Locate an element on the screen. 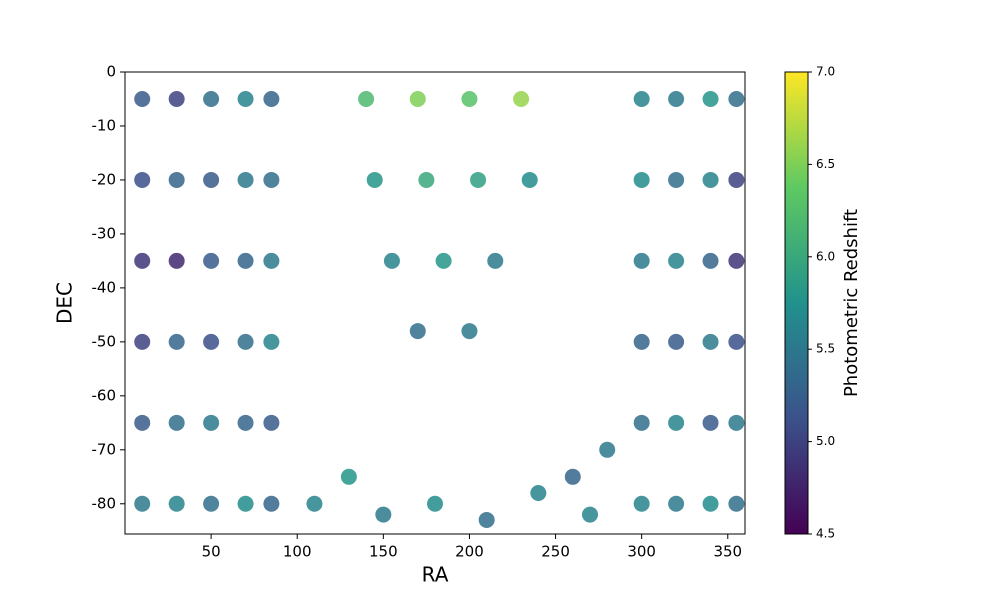  colorbar-tick-label: 4.5 is located at coordinates (825, 534).